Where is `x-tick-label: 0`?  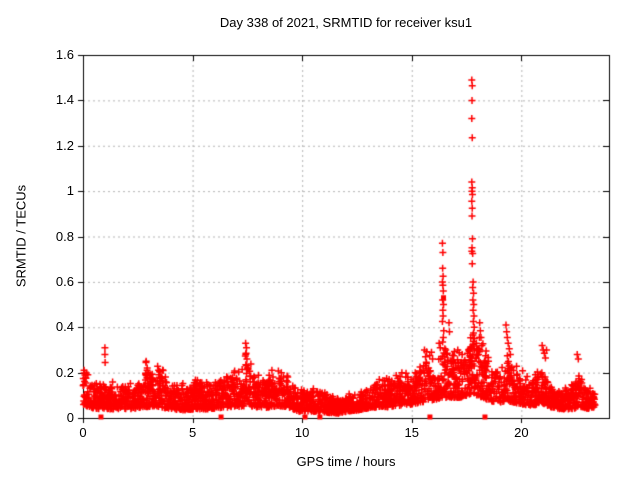
x-tick-label: 0 is located at coordinates (83, 432).